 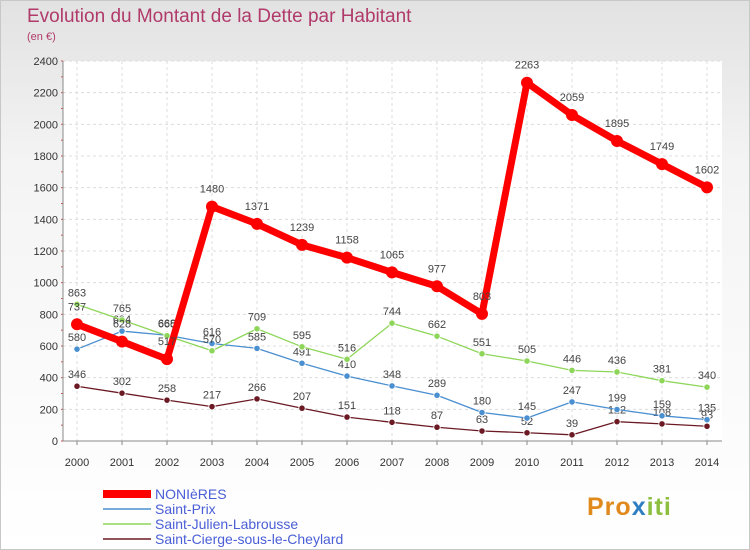 I want to click on data-label: 258, so click(x=167, y=389).